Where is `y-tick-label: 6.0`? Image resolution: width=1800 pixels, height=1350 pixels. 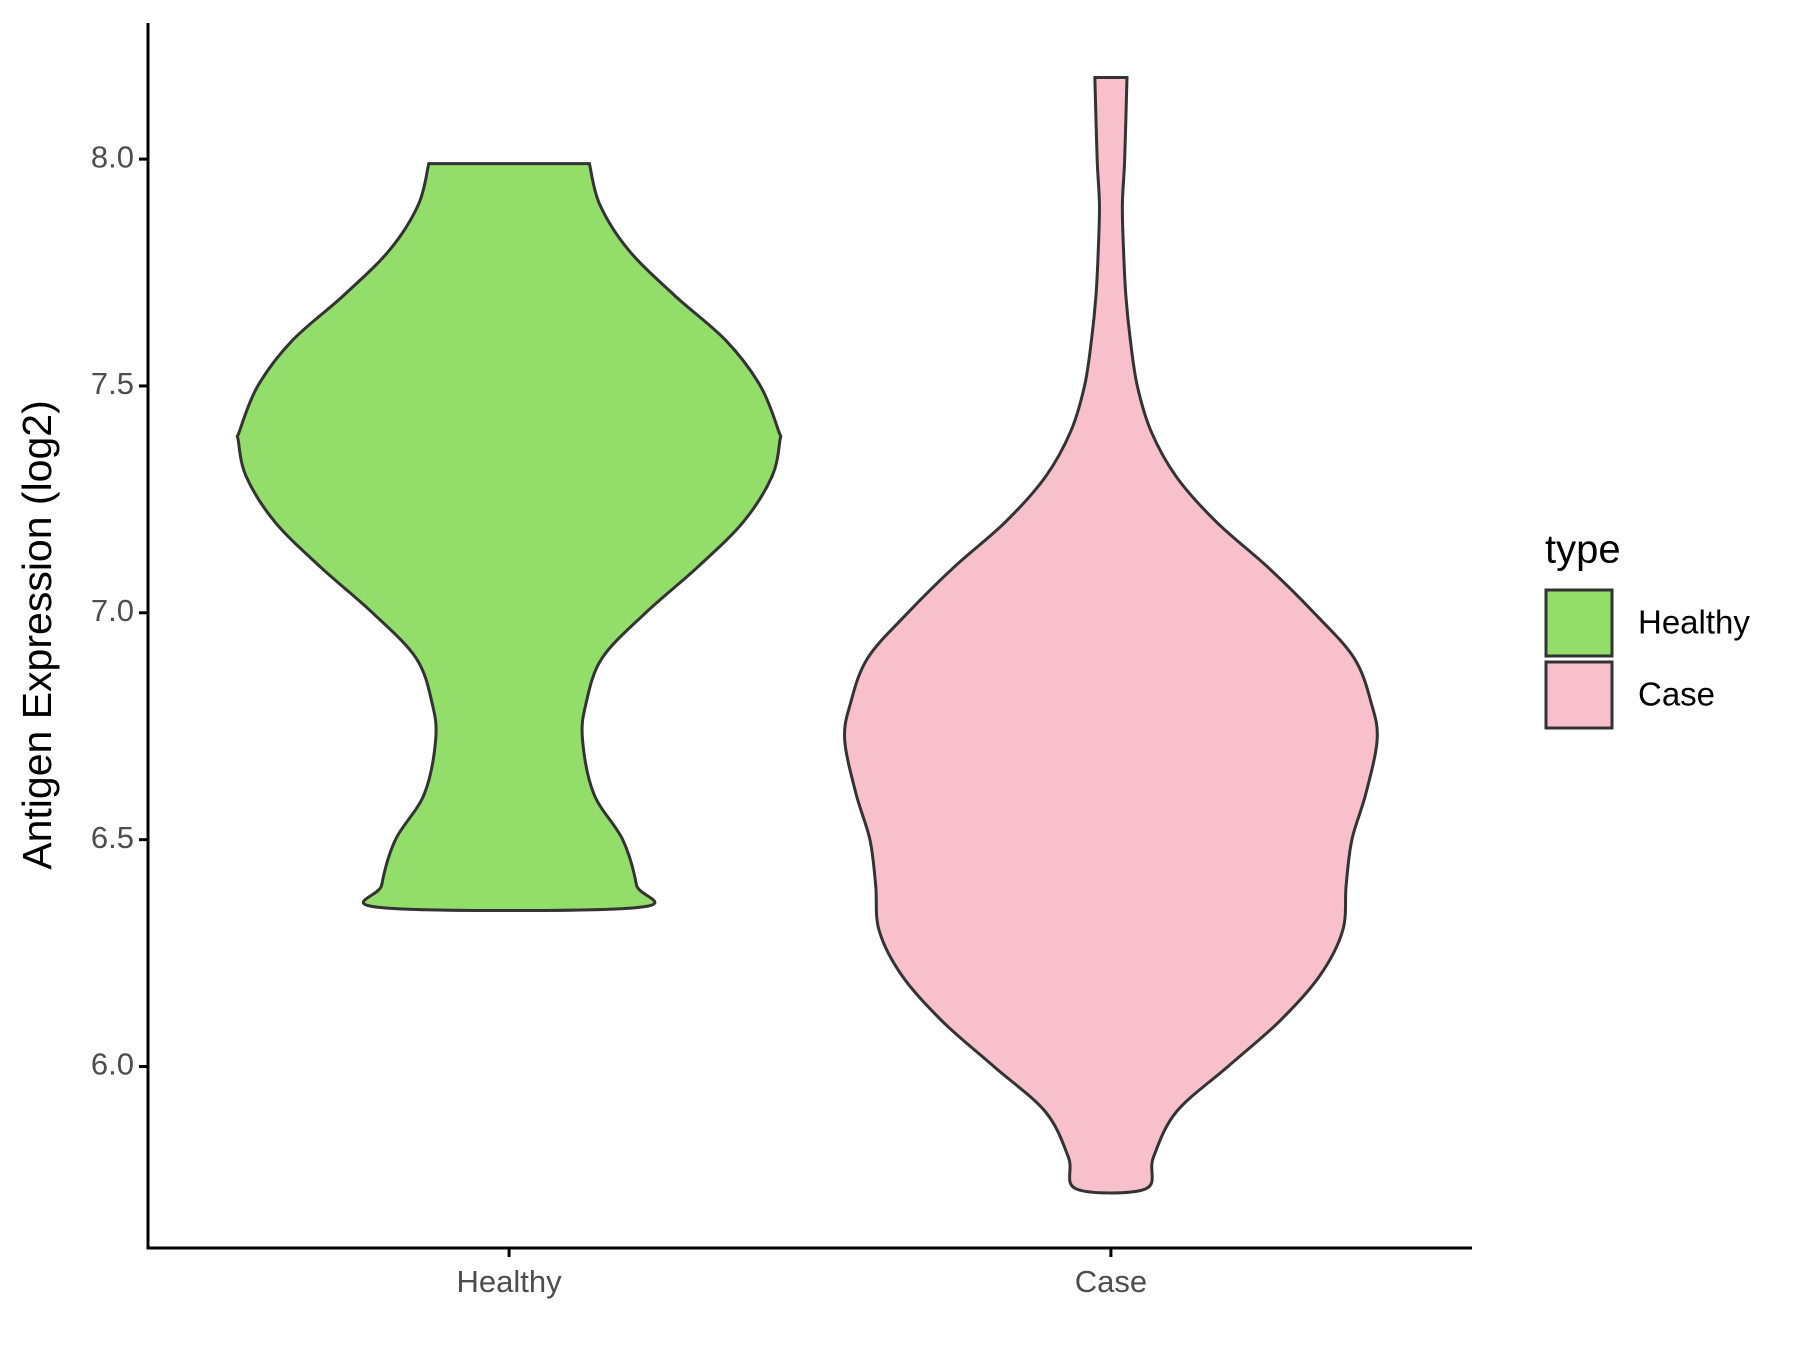 y-tick-label: 6.0 is located at coordinates (112, 1064).